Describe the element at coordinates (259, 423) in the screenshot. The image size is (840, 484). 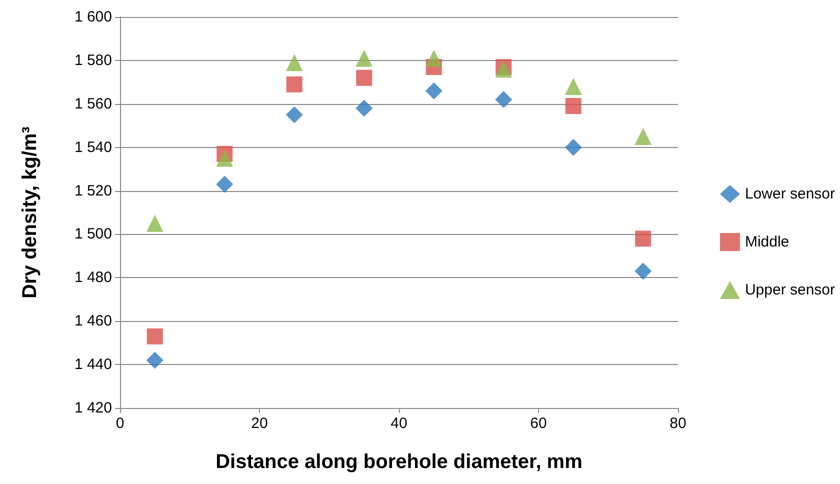
I see `x-tick-label: 20` at that location.